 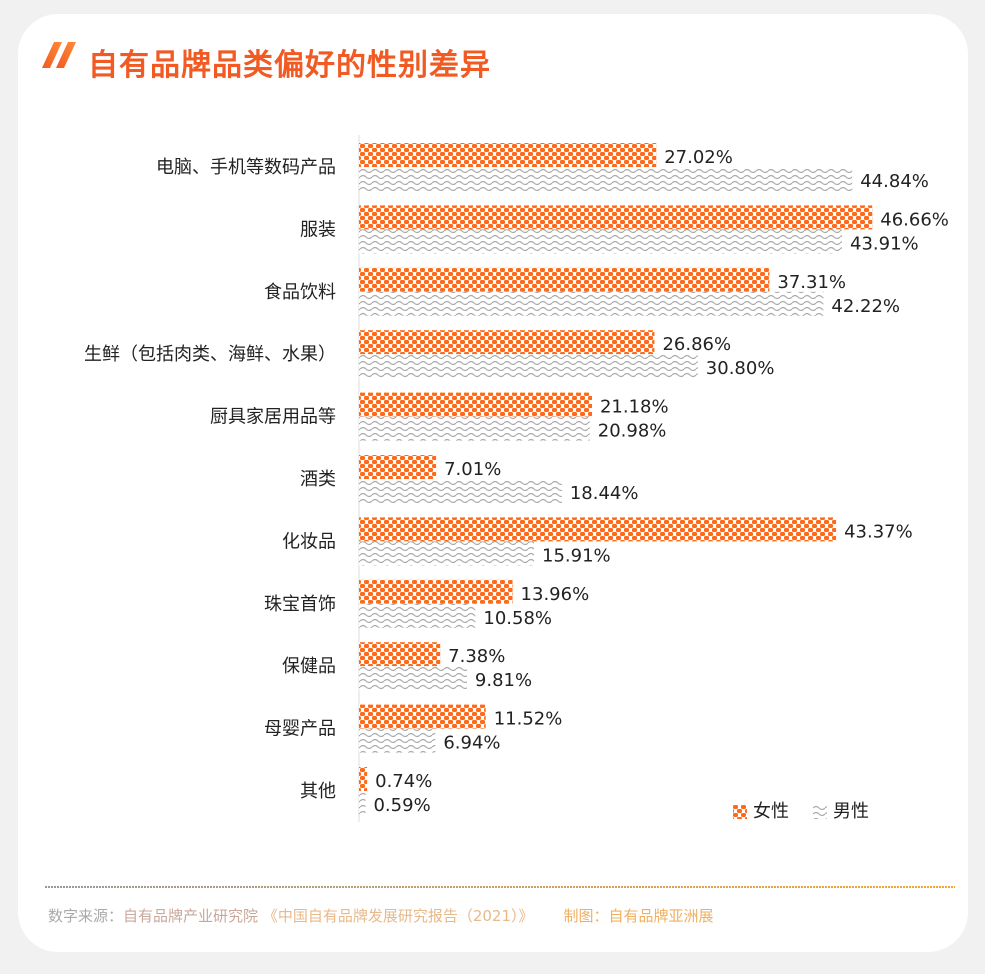 I want to click on male-value-label: 18.44%, so click(x=604, y=493).